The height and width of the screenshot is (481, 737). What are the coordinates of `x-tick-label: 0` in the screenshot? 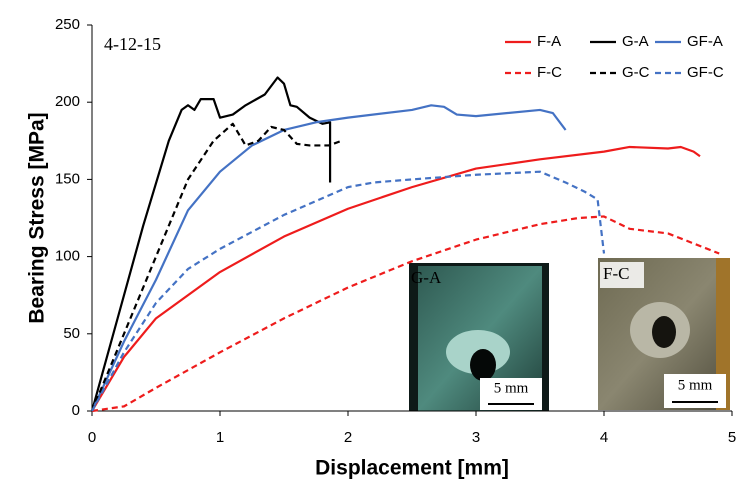 It's located at (92, 437).